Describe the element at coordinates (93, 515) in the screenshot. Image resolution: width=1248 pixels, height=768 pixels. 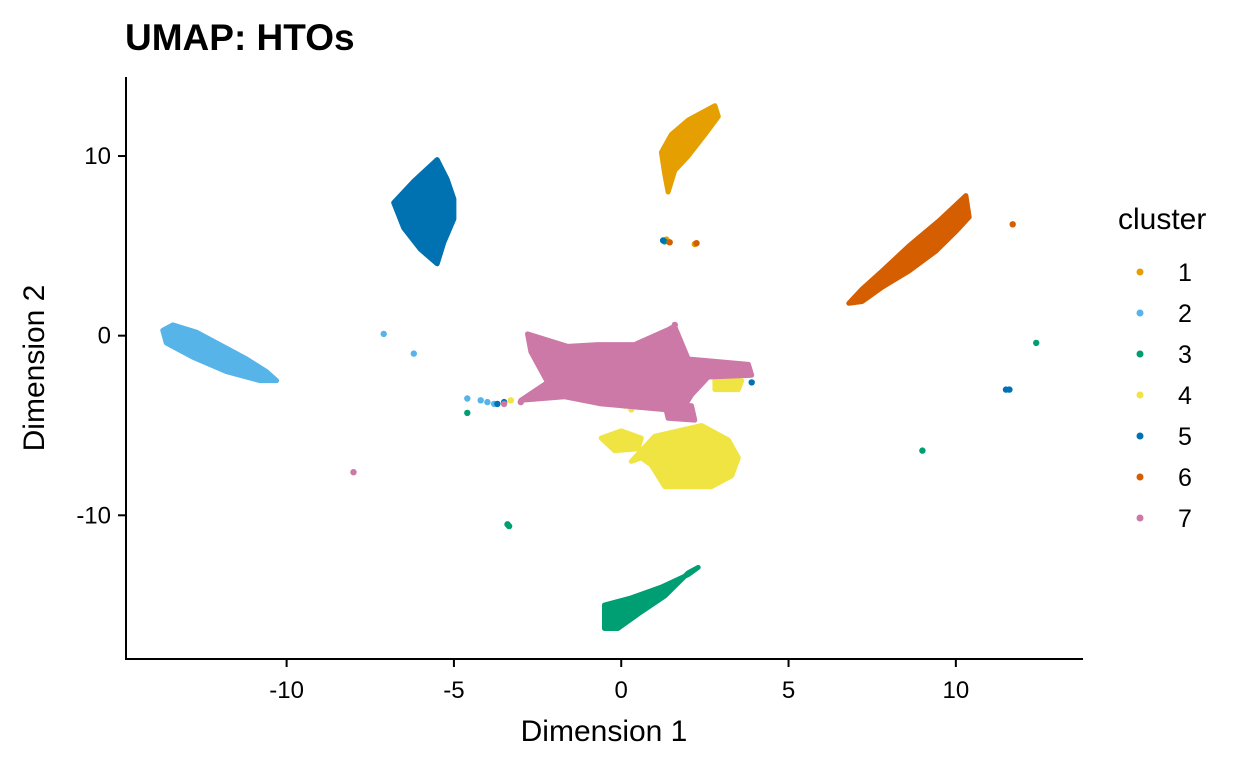
I see `y-tick-label: -10` at that location.